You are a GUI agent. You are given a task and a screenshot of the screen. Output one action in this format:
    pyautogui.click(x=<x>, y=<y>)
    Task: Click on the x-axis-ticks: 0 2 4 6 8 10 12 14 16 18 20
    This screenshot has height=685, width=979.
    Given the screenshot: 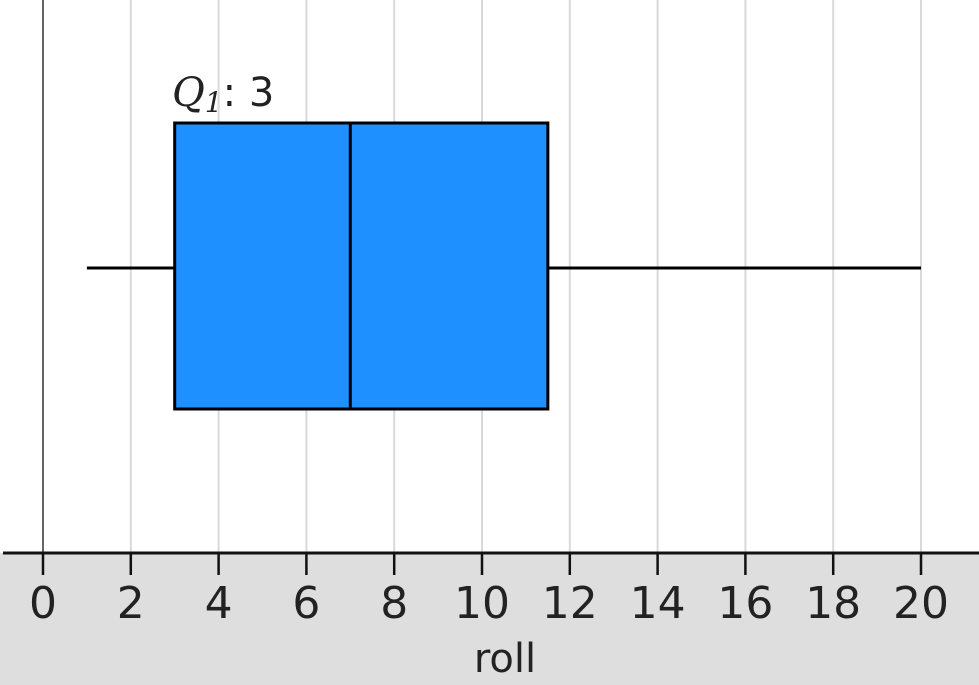 What is the action you would take?
    pyautogui.click(x=489, y=591)
    